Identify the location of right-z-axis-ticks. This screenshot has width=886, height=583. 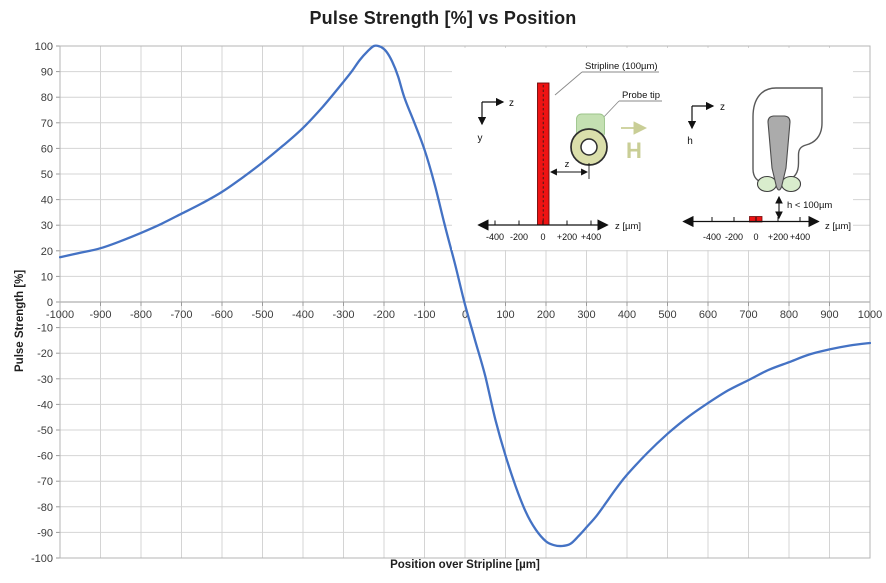
(756, 219).